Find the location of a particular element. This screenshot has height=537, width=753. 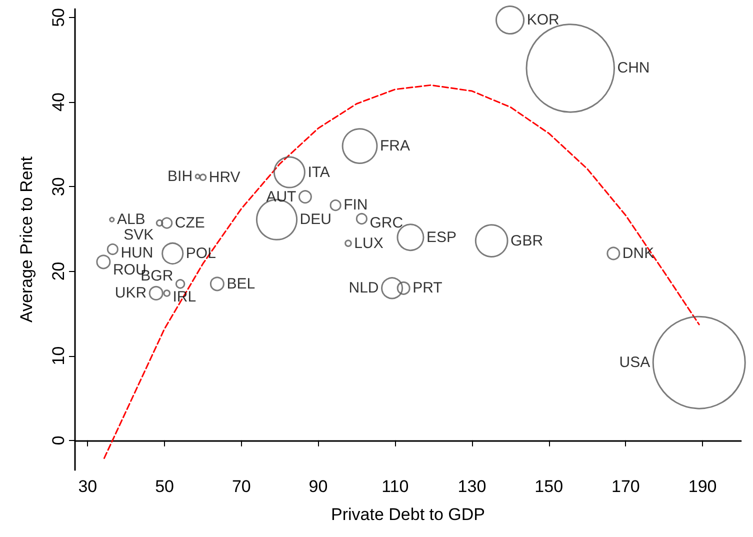

series-label: BIH is located at coordinates (180, 176).